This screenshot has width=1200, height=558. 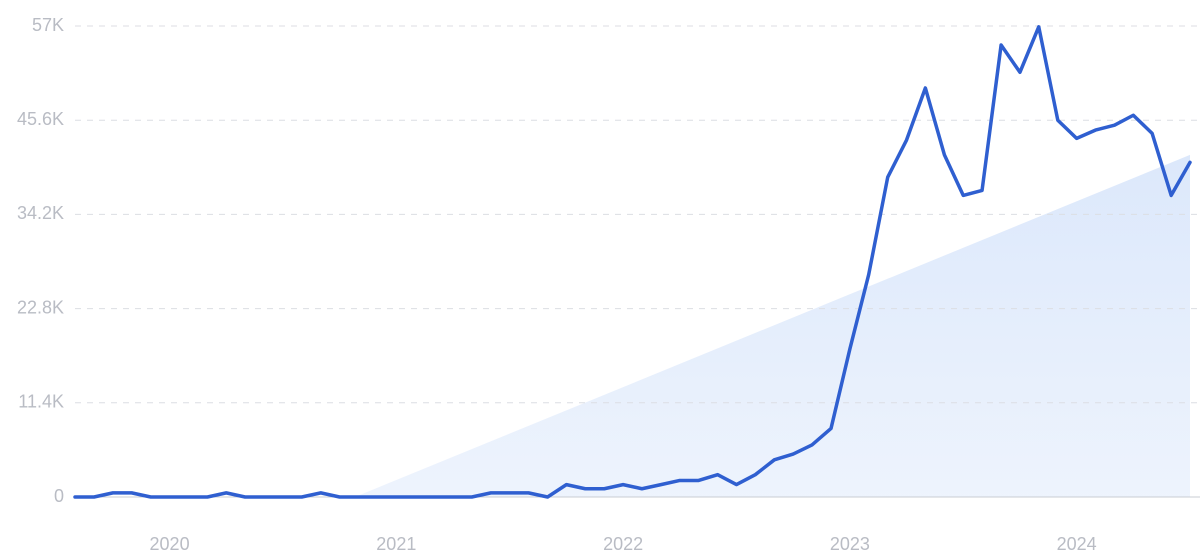 What do you see at coordinates (40, 119) in the screenshot?
I see `y-tick-label: 45.6K` at bounding box center [40, 119].